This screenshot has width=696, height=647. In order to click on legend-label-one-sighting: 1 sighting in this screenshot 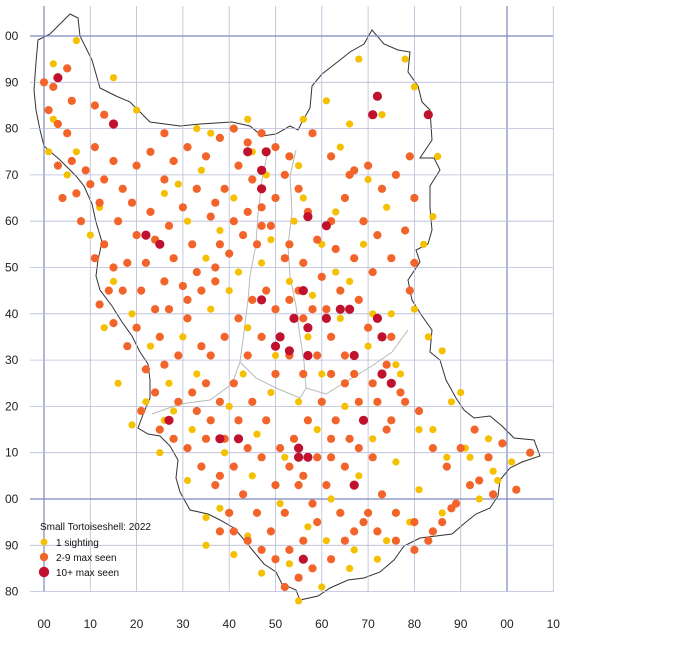, I will do `click(77, 543)`.